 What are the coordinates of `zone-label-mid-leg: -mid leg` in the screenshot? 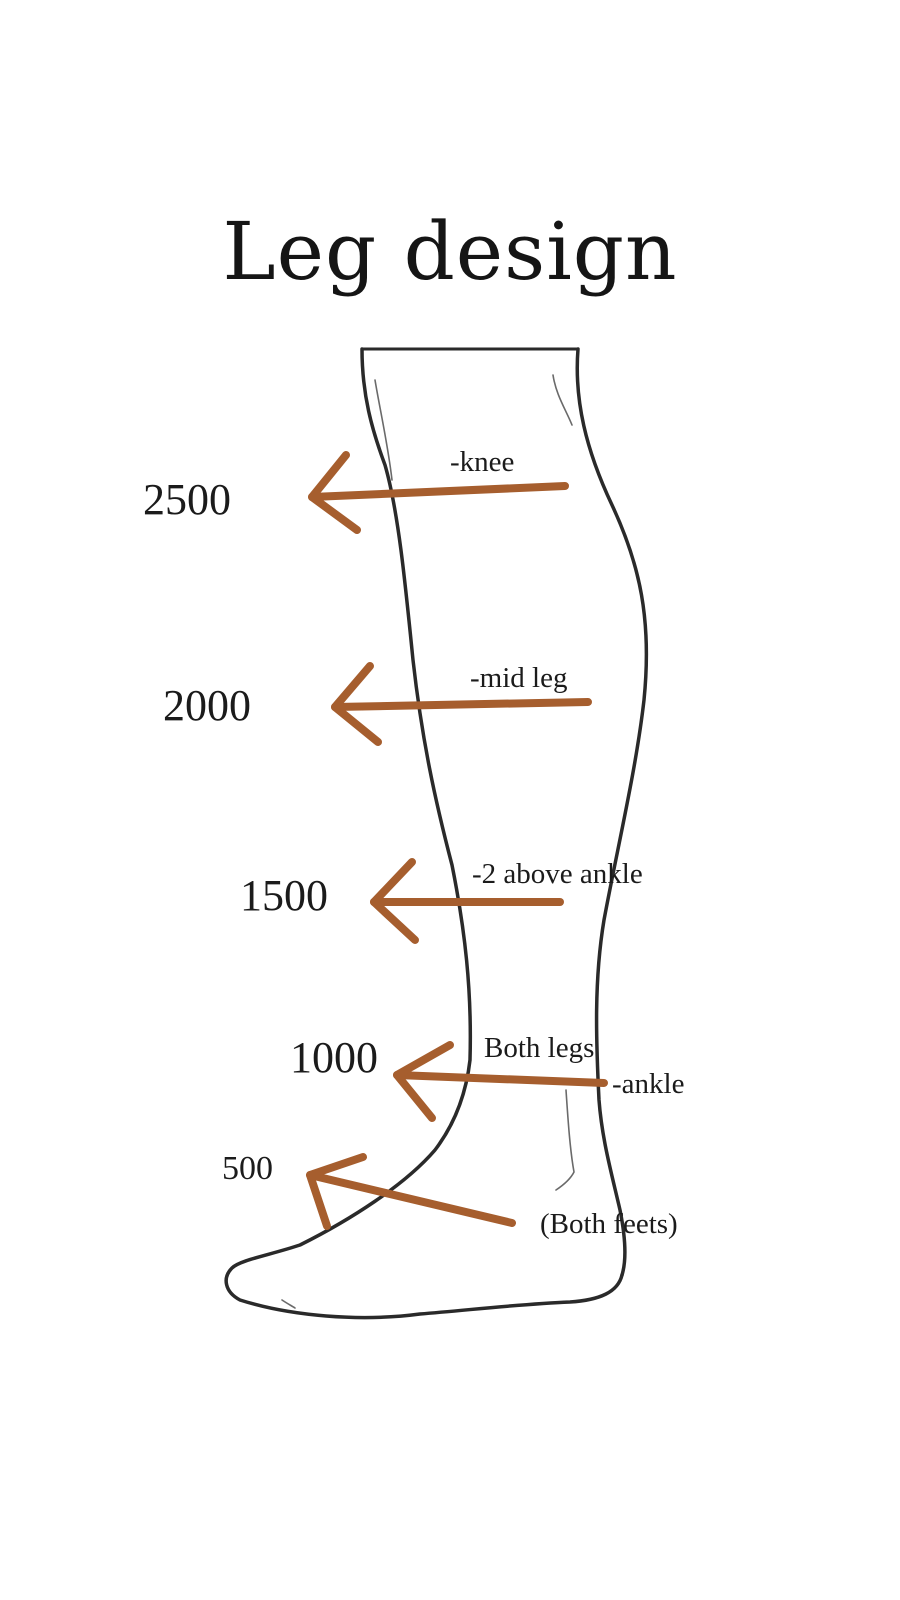 It's located at (519, 678).